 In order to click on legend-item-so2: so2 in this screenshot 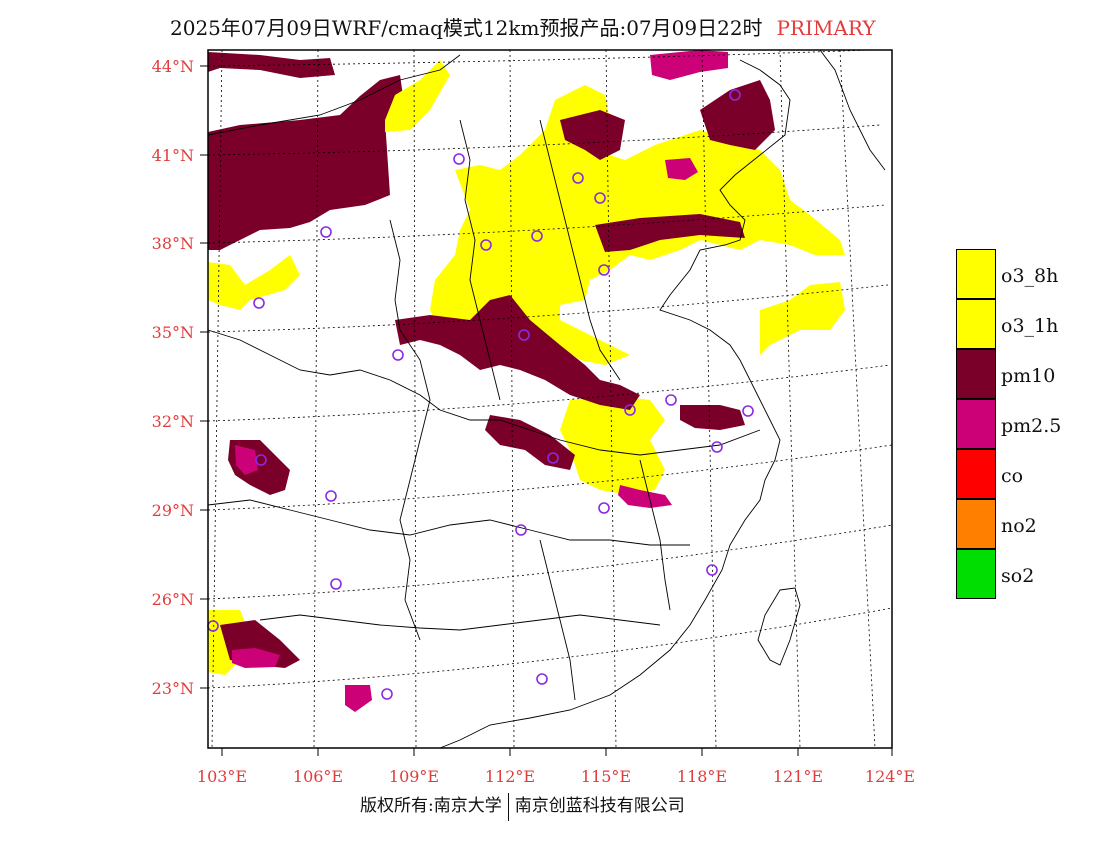, I will do `click(1026, 574)`.